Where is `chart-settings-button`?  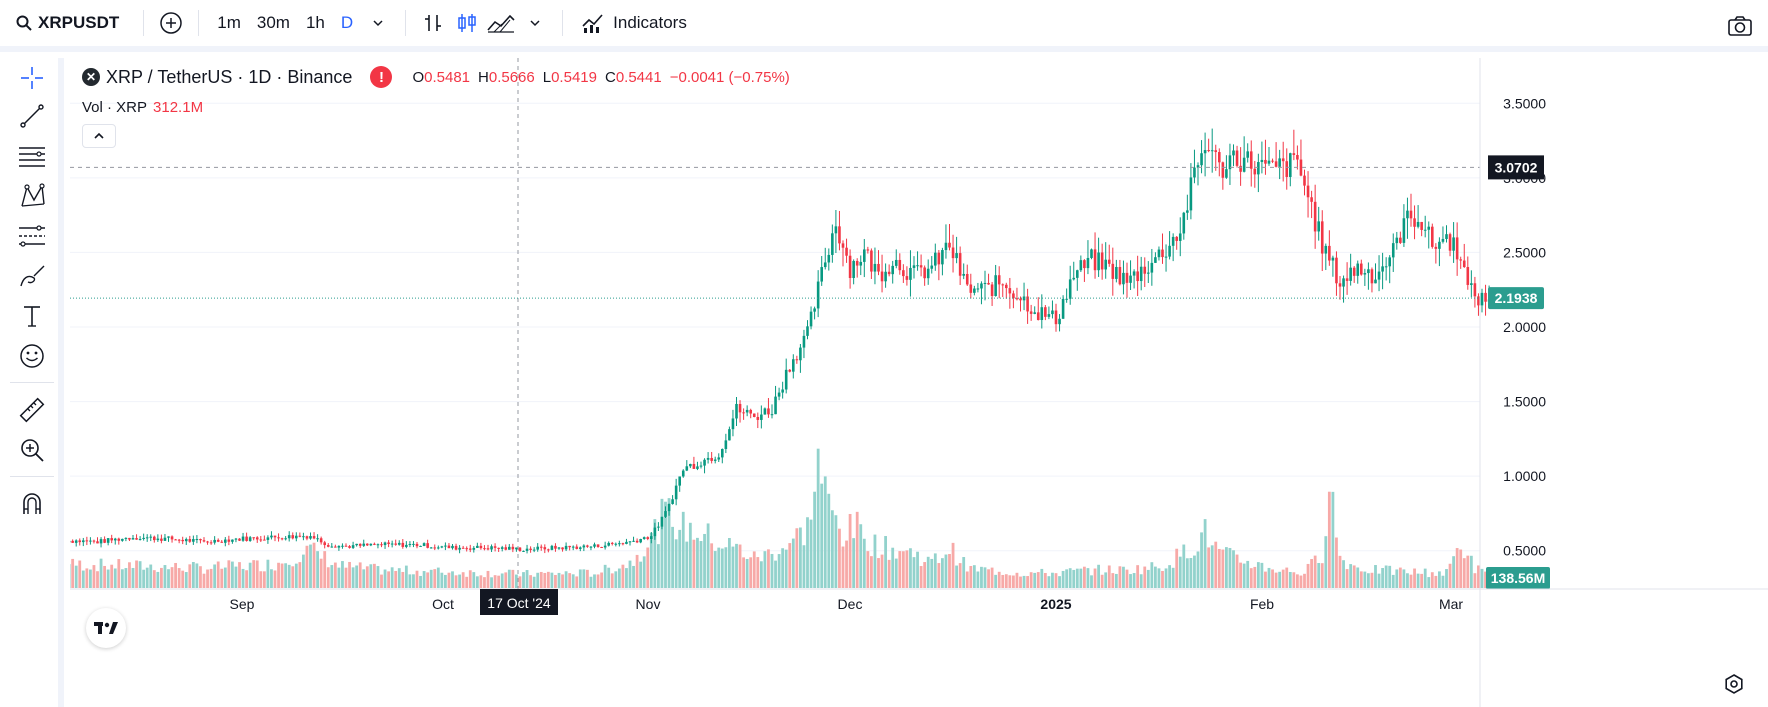 chart-settings-button is located at coordinates (1734, 684).